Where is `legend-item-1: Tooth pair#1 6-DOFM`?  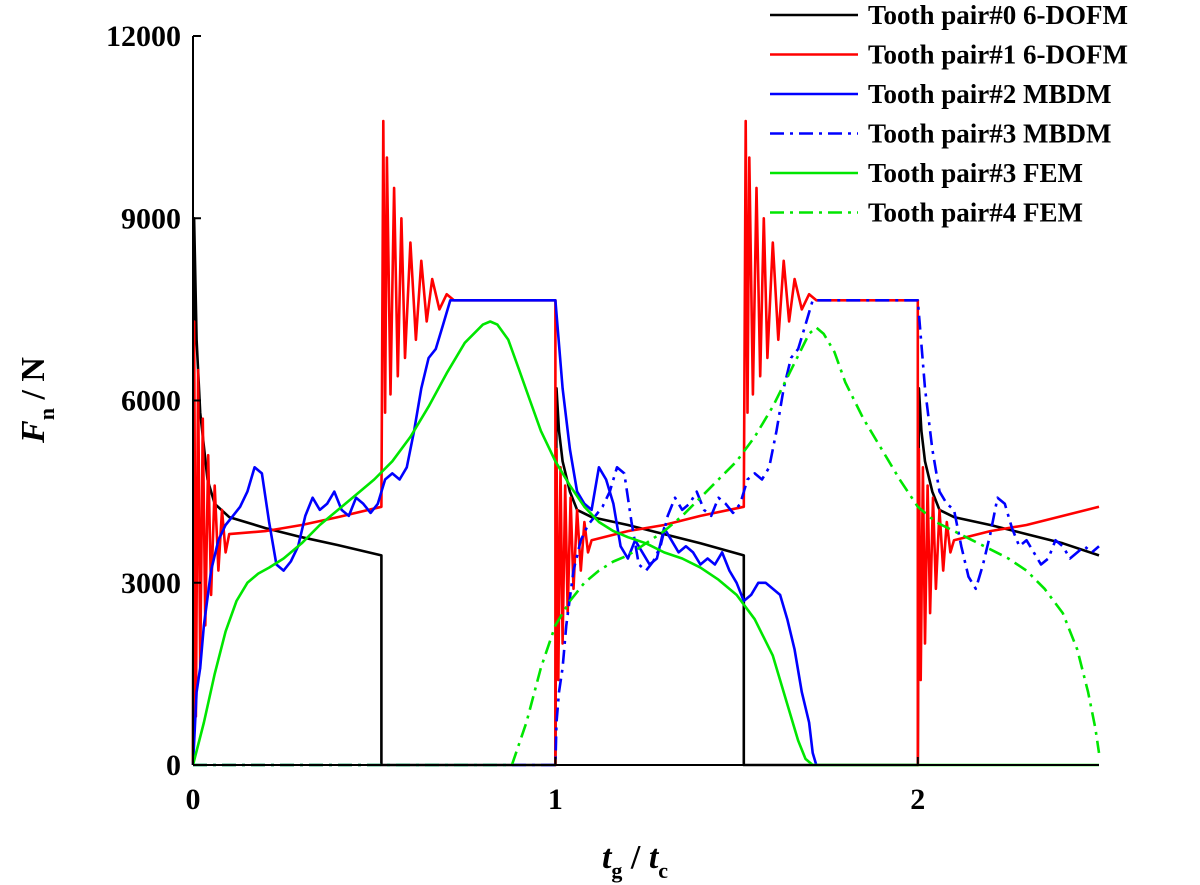
legend-item-1: Tooth pair#1 6-DOFM is located at coordinates (949, 55).